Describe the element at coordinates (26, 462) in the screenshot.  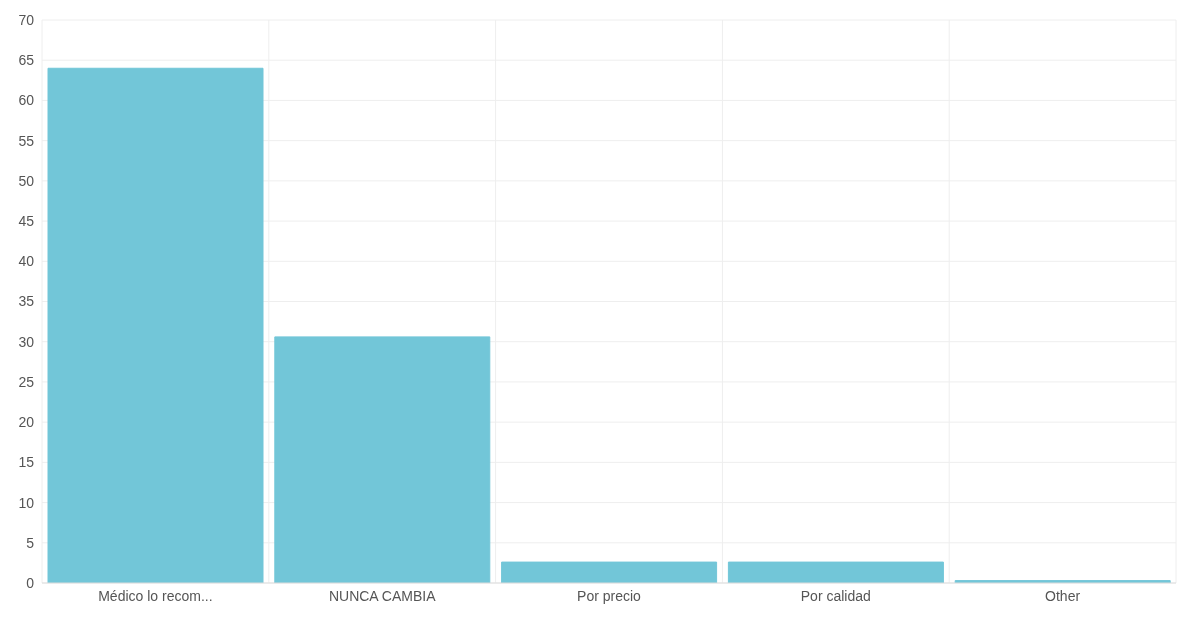
I see `y-tick-label: 15` at that location.